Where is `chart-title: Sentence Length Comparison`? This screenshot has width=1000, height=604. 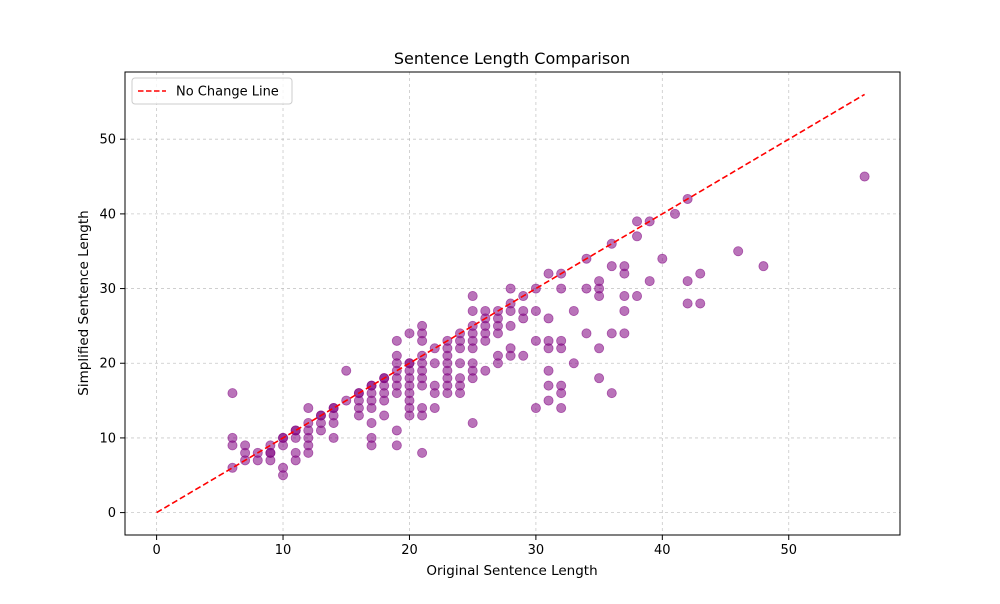 chart-title: Sentence Length Comparison is located at coordinates (512, 58).